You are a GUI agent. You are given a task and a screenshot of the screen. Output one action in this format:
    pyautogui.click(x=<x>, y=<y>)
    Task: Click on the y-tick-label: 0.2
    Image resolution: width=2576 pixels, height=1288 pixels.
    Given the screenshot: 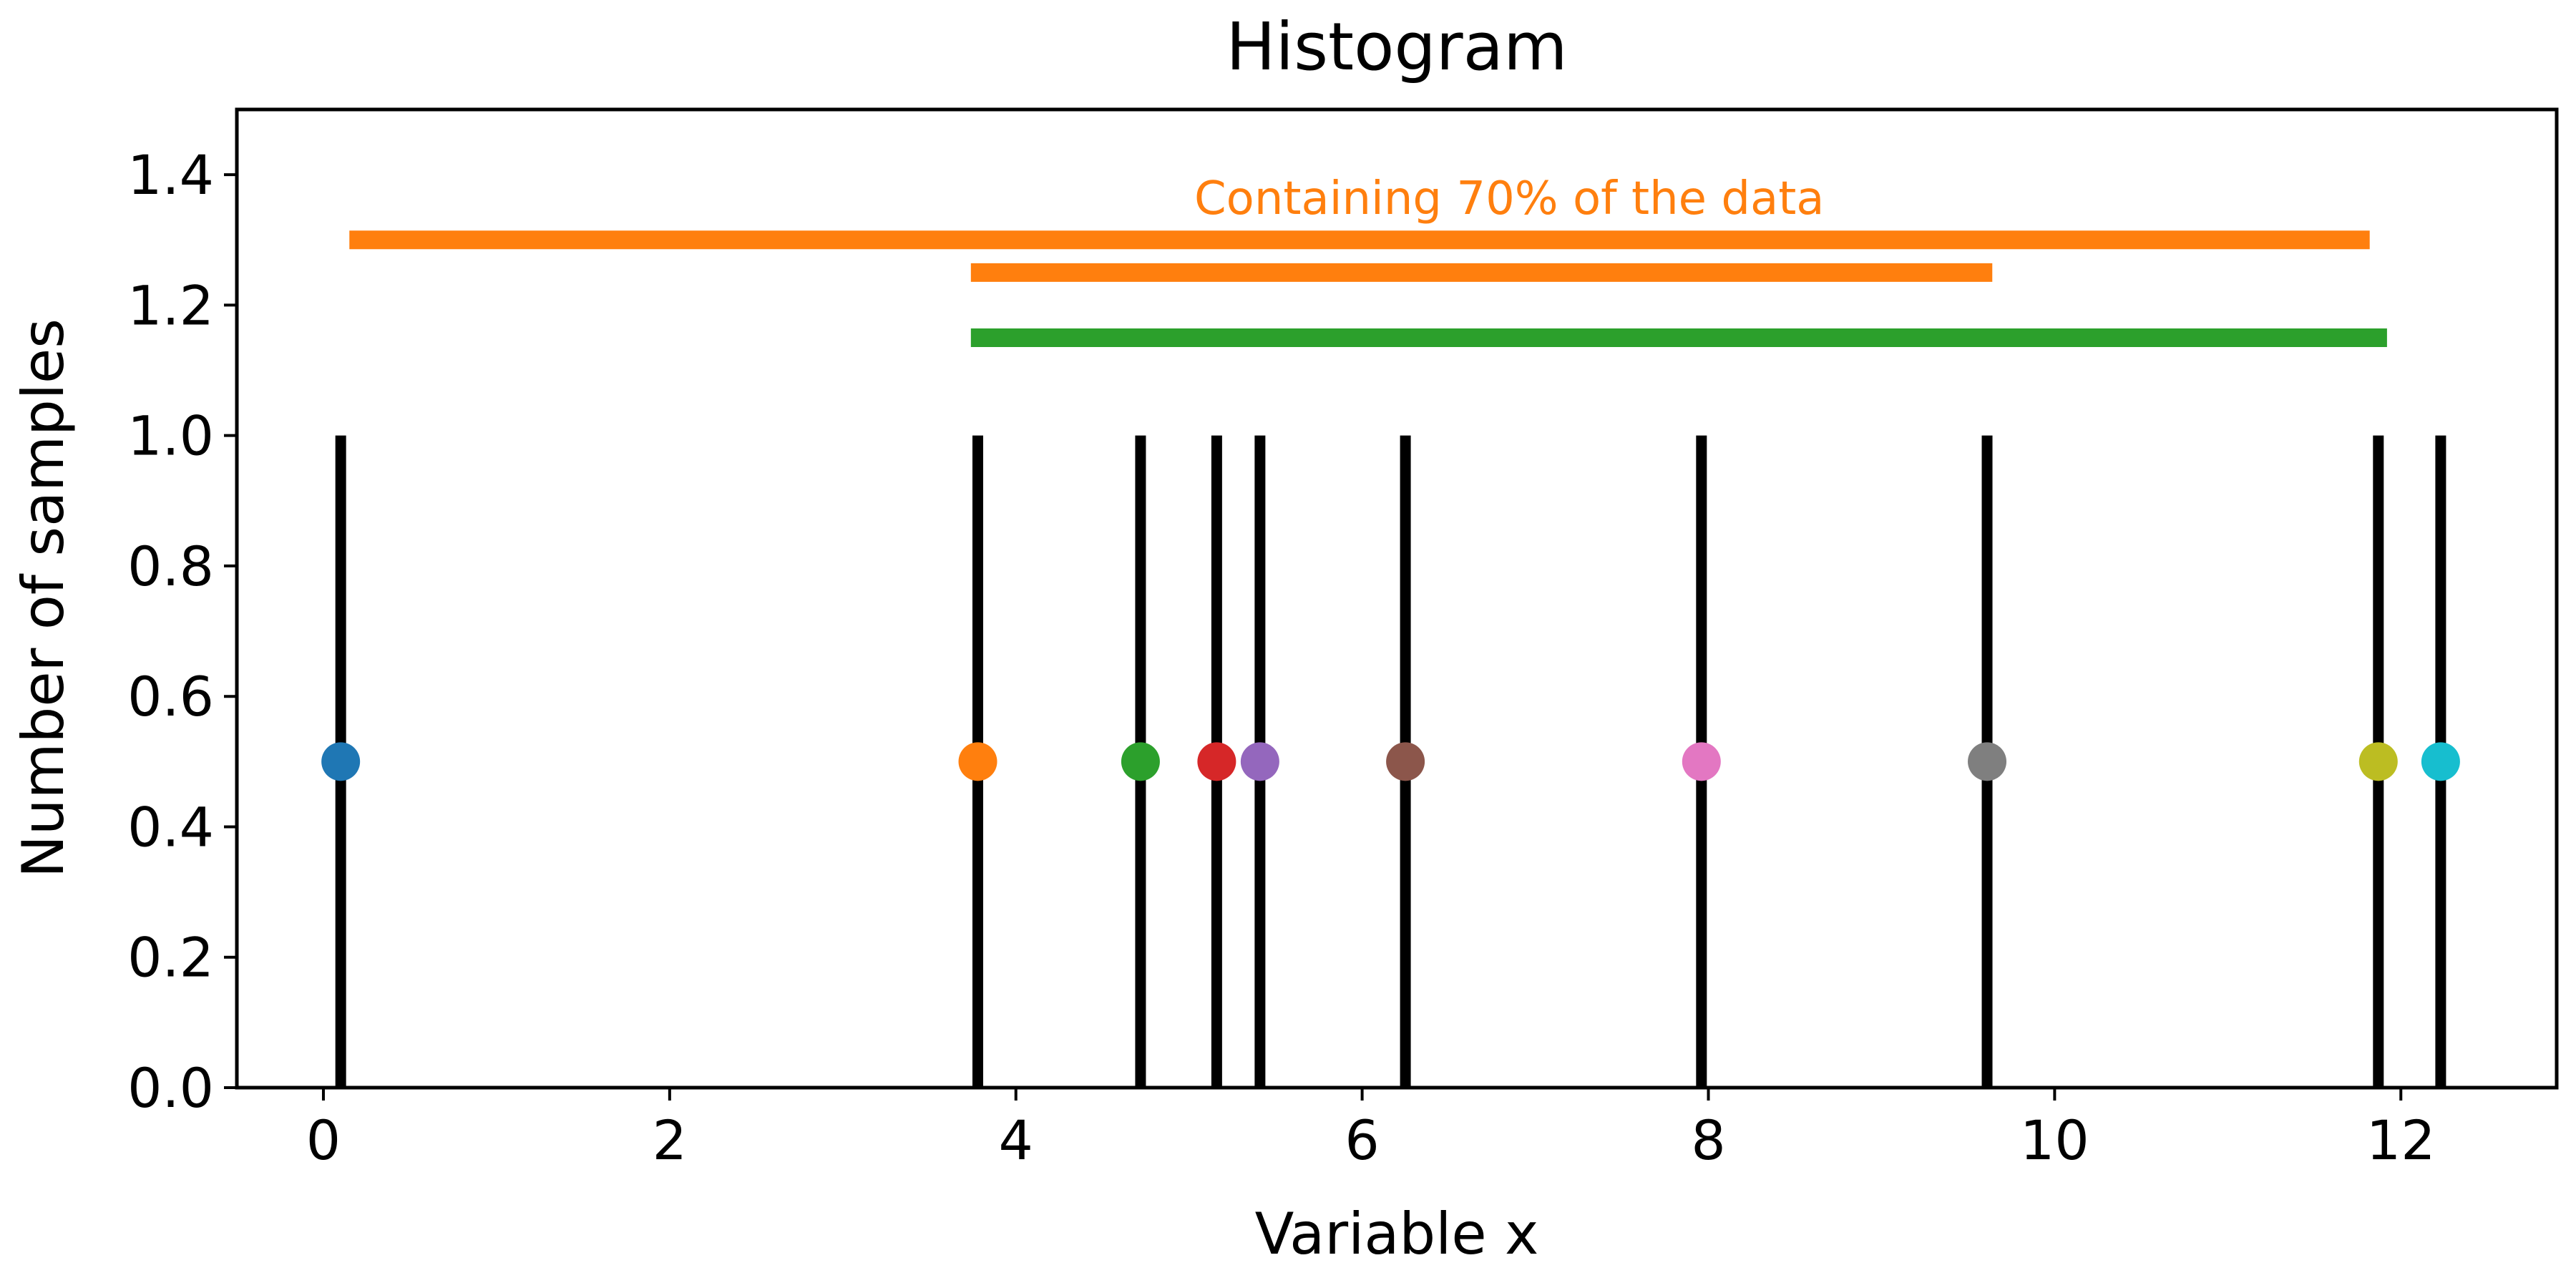 What is the action you would take?
    pyautogui.click(x=170, y=958)
    